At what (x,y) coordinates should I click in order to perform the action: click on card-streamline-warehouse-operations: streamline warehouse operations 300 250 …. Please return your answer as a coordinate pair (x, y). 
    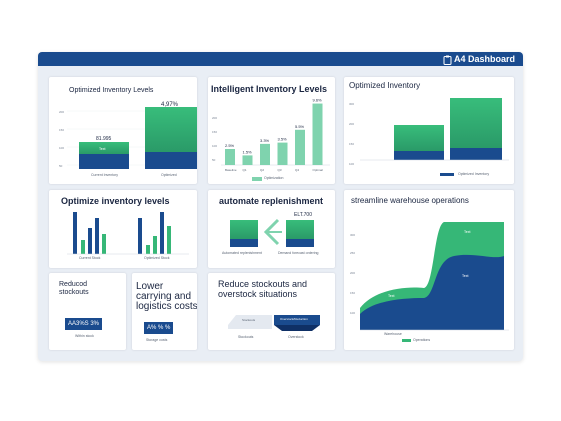
    Looking at the image, I should click on (429, 270).